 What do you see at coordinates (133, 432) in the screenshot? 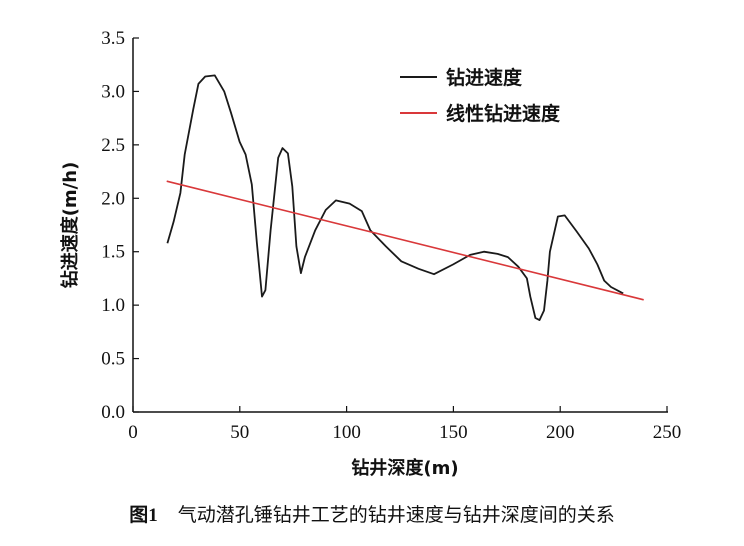
I see `x-tick-label: 0` at bounding box center [133, 432].